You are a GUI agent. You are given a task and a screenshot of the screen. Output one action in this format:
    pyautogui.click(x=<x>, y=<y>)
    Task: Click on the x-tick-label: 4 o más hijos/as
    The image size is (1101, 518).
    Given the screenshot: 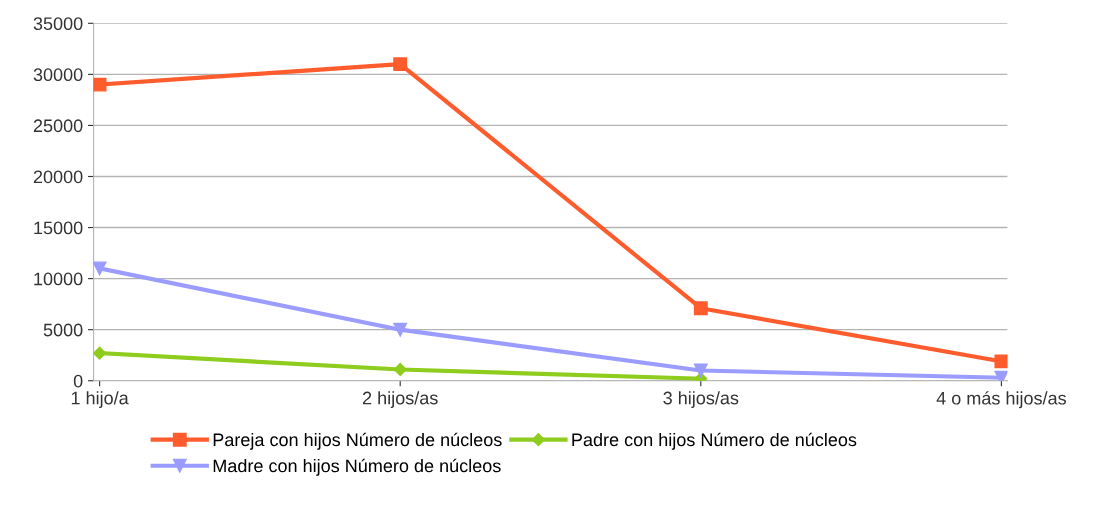 What is the action you would take?
    pyautogui.click(x=1001, y=400)
    